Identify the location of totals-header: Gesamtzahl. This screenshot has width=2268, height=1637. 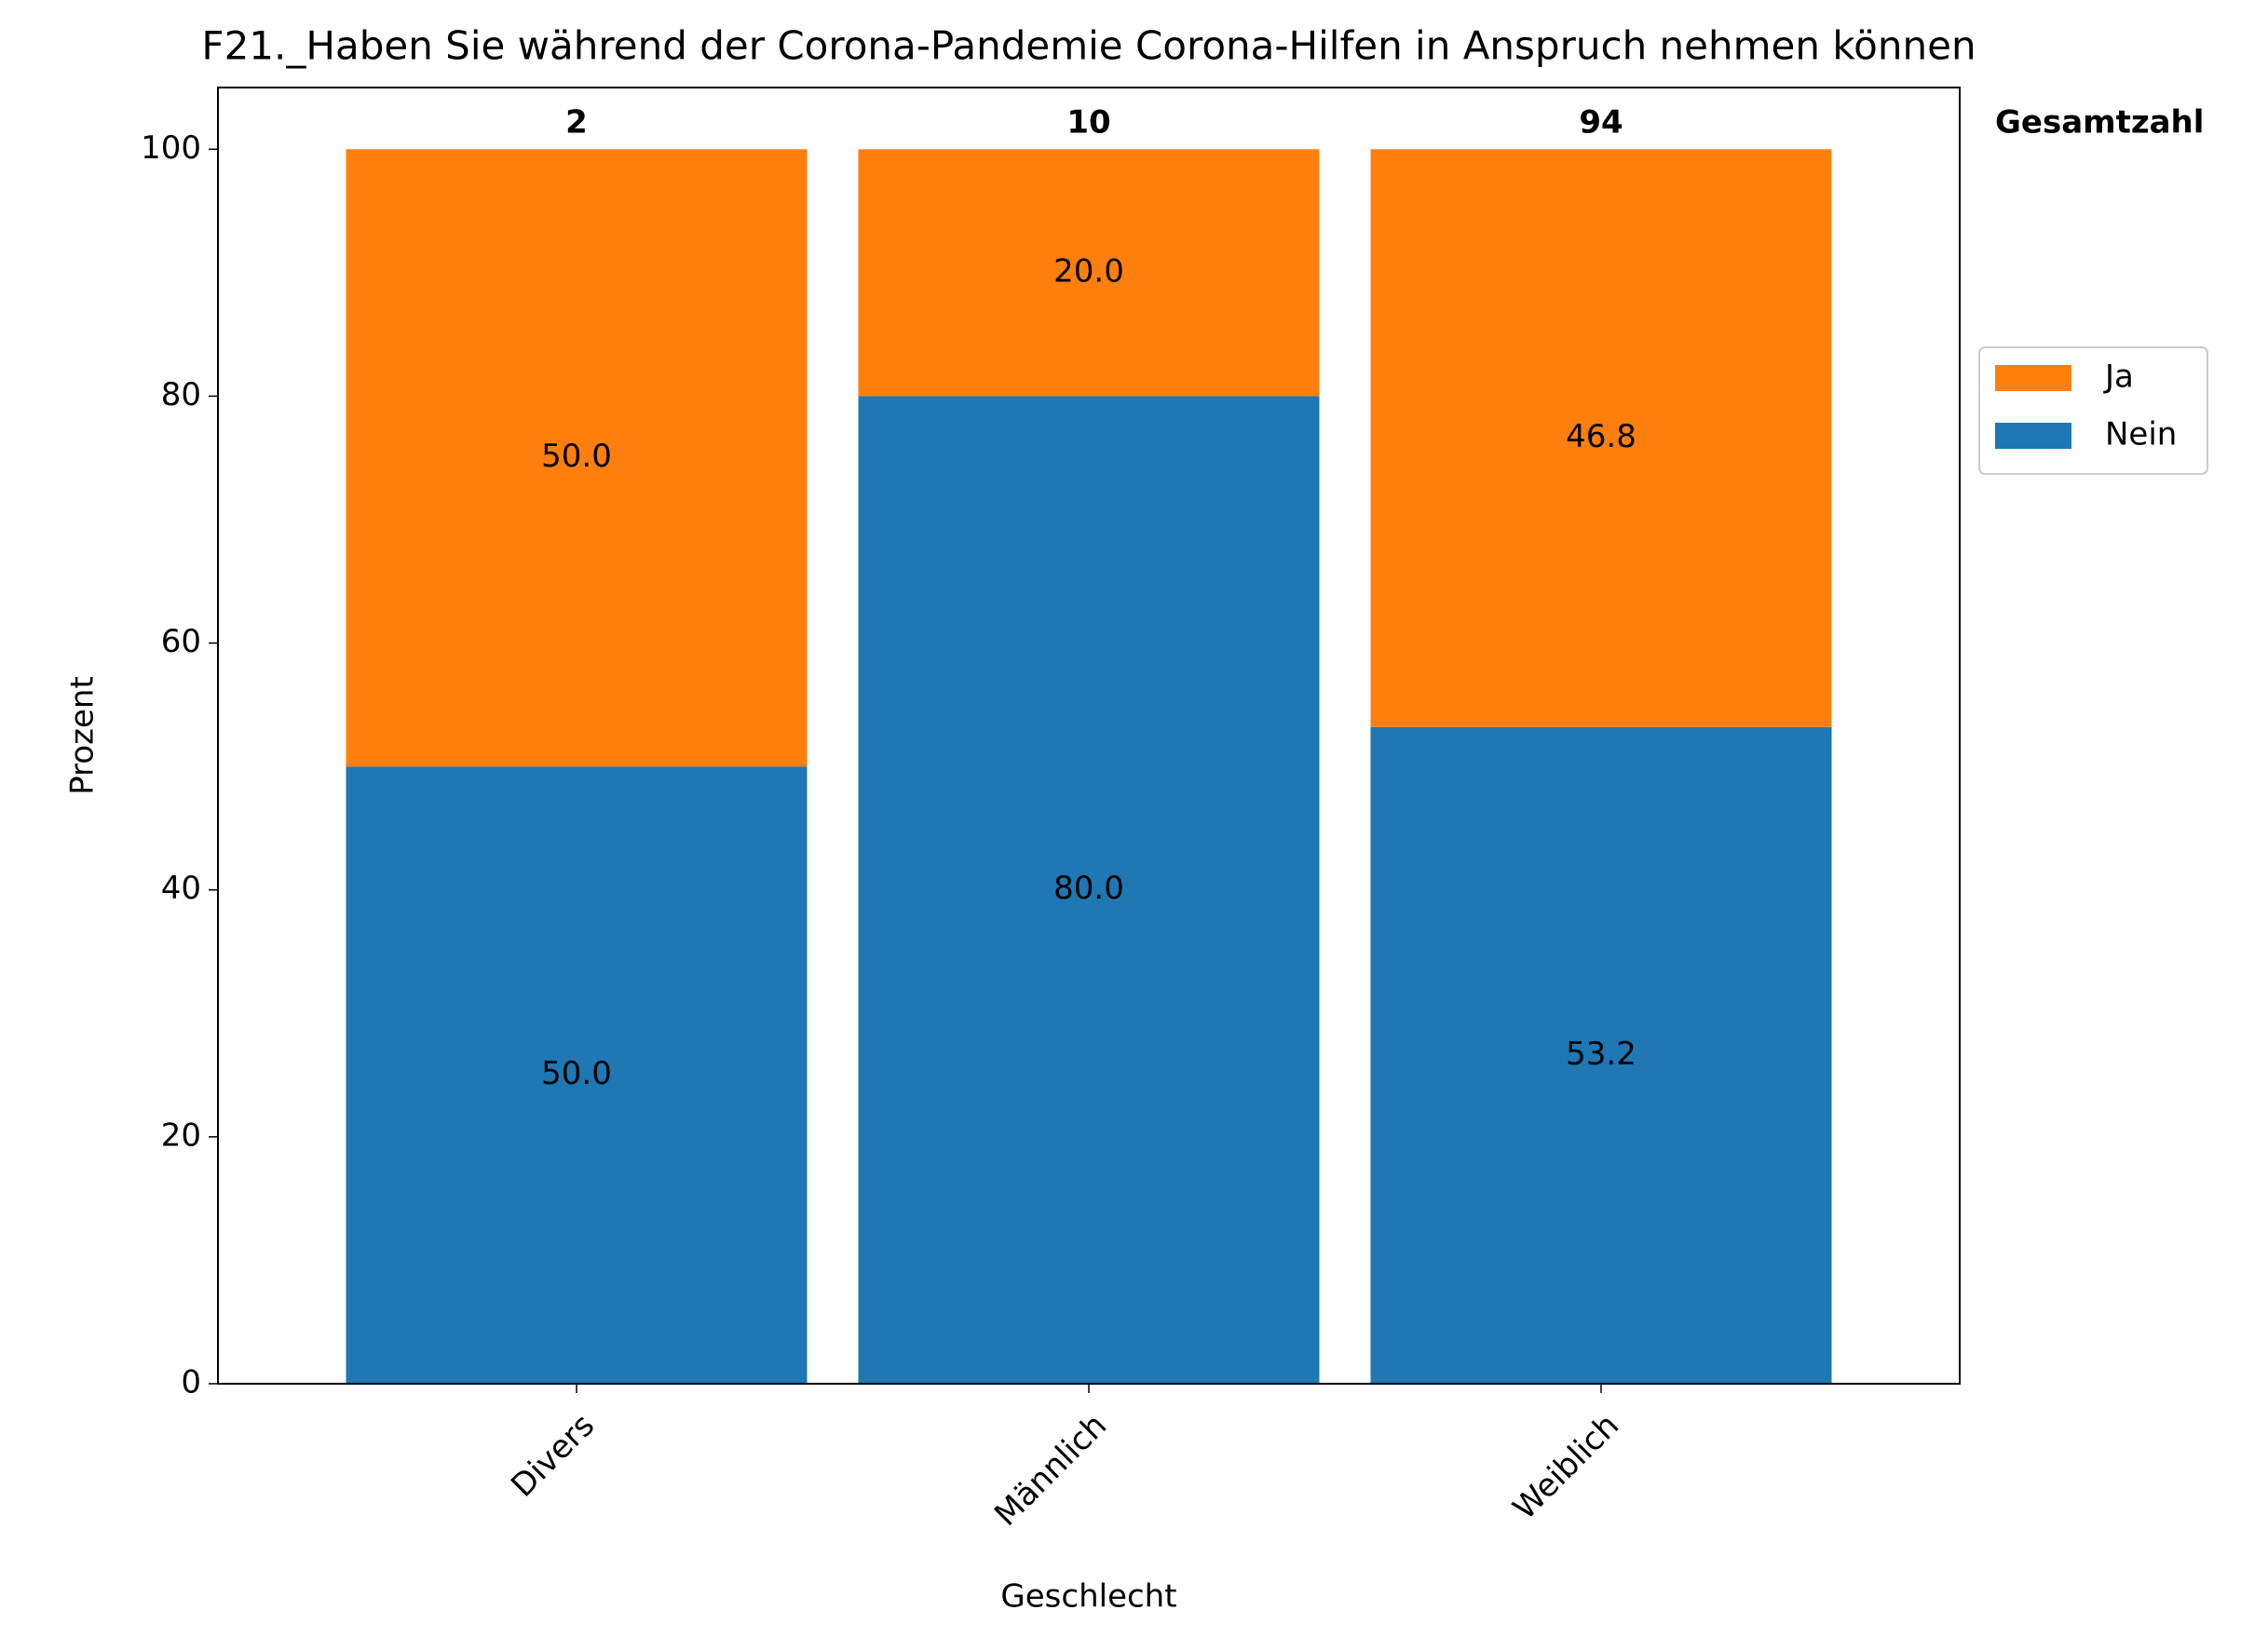
(2099, 123).